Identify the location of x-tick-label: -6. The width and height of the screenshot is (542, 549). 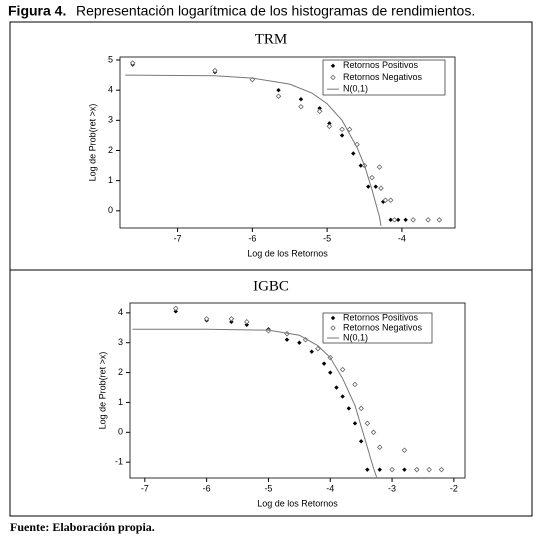
(252, 238).